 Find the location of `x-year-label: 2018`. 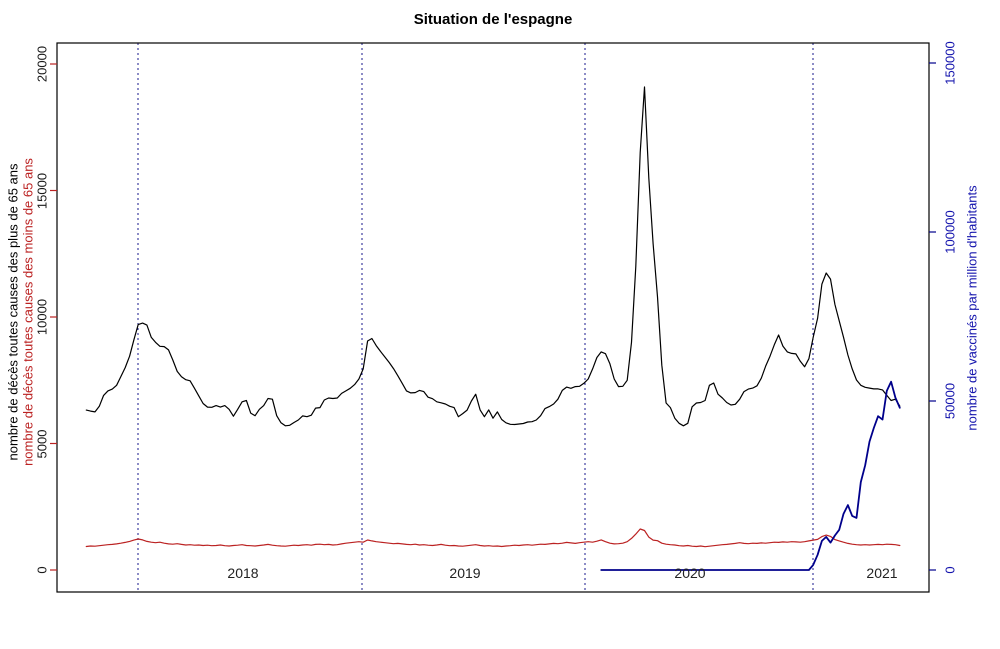

x-year-label: 2018 is located at coordinates (243, 573).